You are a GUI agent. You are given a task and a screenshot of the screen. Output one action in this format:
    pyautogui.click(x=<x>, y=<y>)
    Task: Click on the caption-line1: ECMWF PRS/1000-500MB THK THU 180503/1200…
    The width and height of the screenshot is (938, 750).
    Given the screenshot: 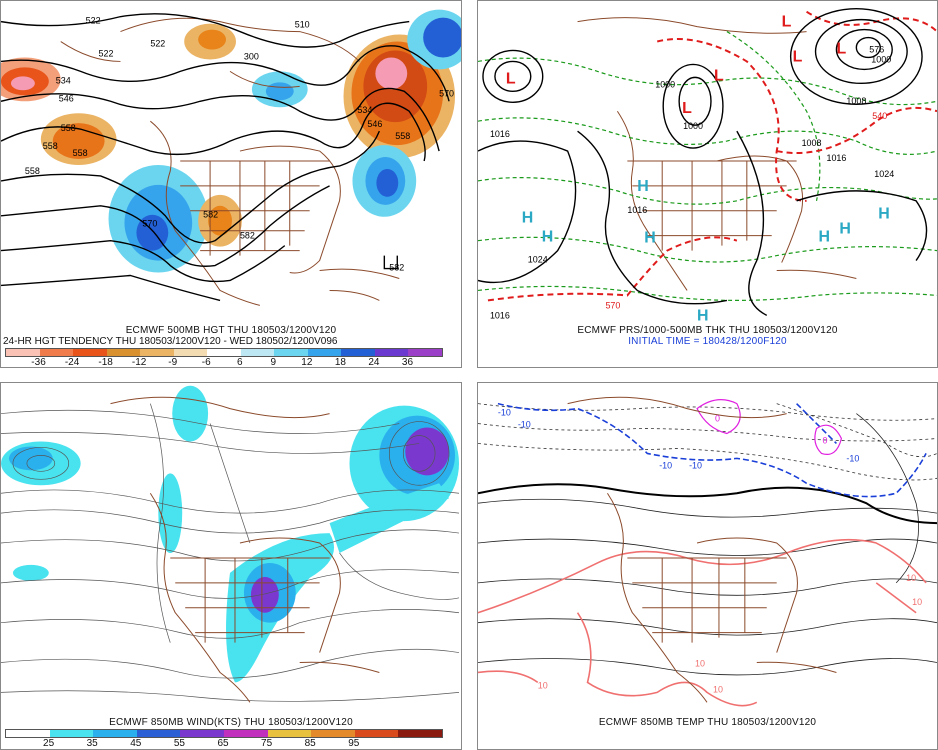 What is the action you would take?
    pyautogui.click(x=707, y=330)
    